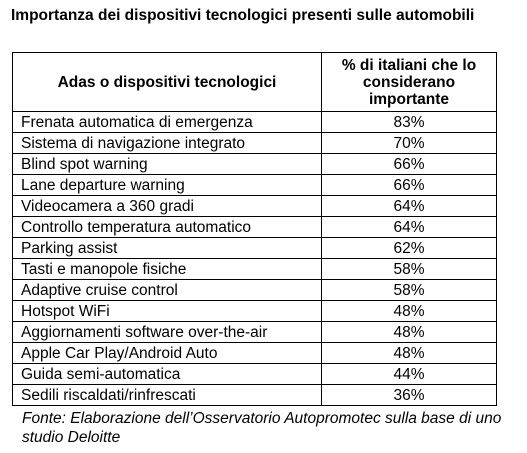 This screenshot has height=453, width=527. Describe the element at coordinates (167, 122) in the screenshot. I see `device-name-cell: Frenata automatica di emergenza` at that location.